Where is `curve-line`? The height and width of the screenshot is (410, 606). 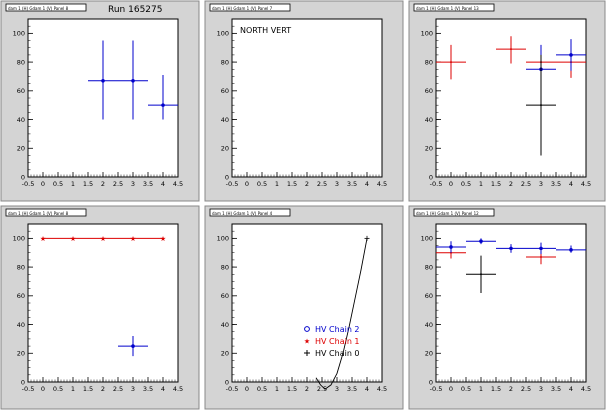 curve-line is located at coordinates (341, 314).